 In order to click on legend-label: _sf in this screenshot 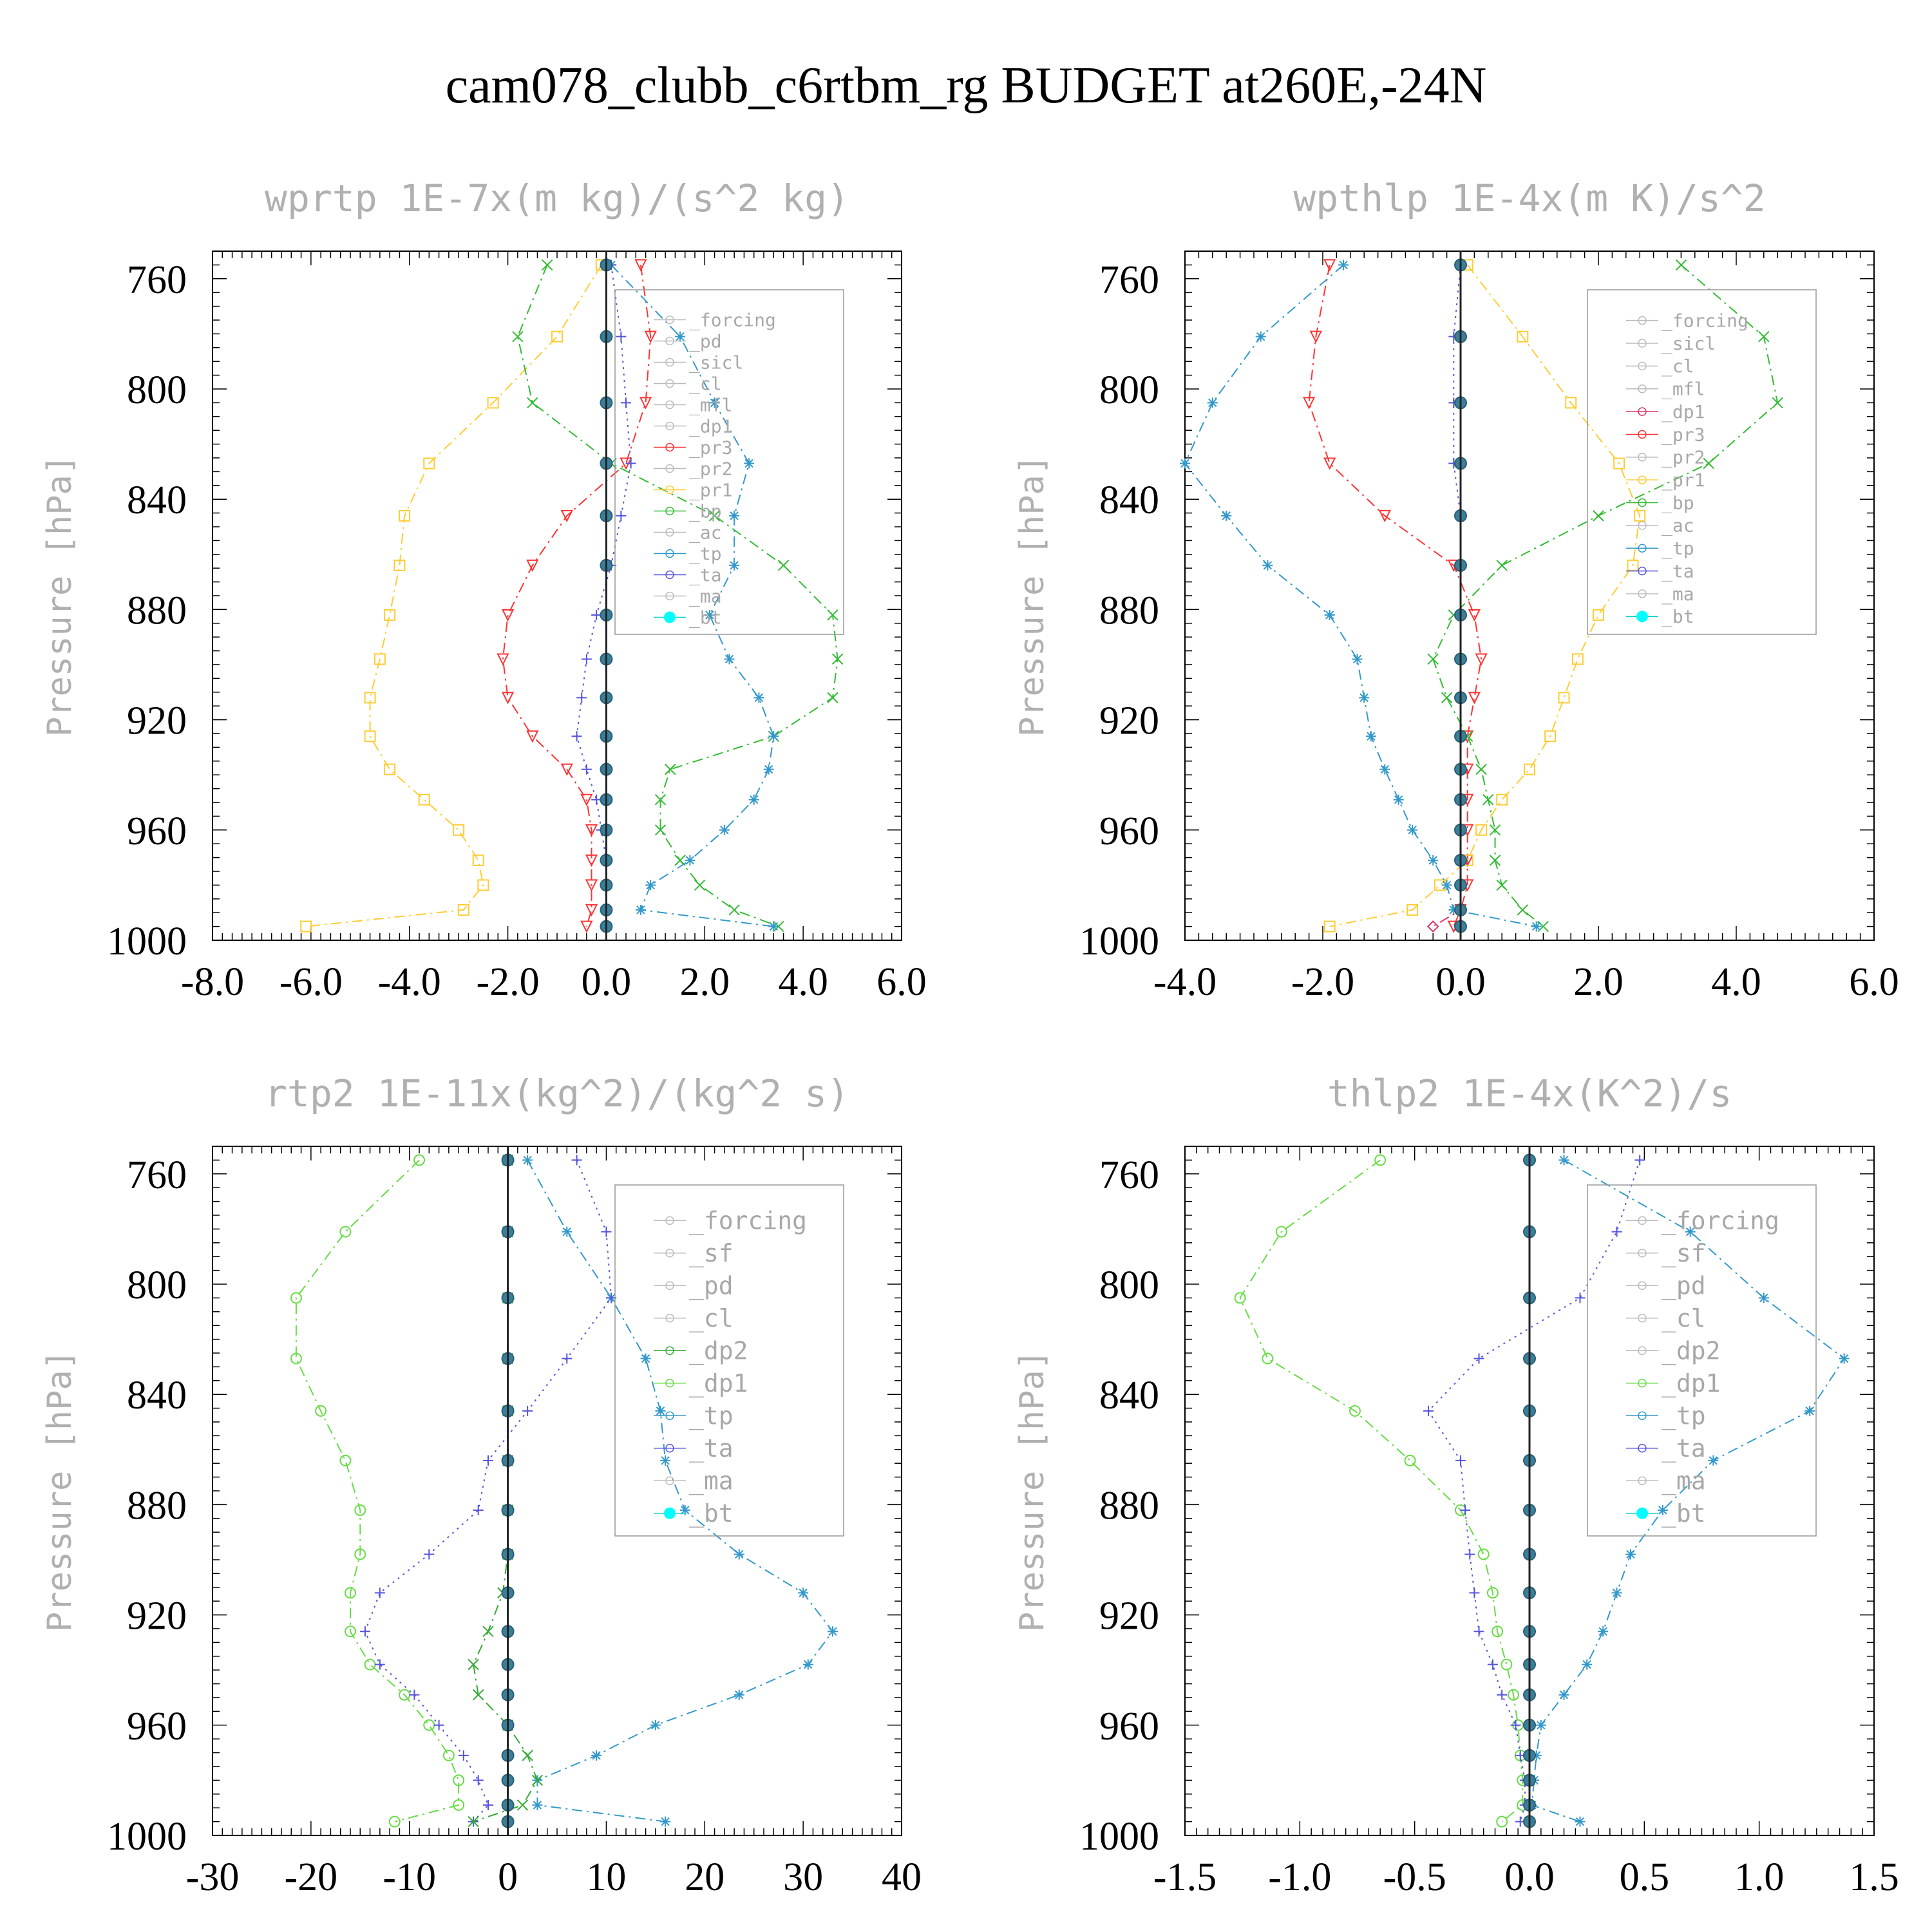, I will do `click(712, 1254)`.